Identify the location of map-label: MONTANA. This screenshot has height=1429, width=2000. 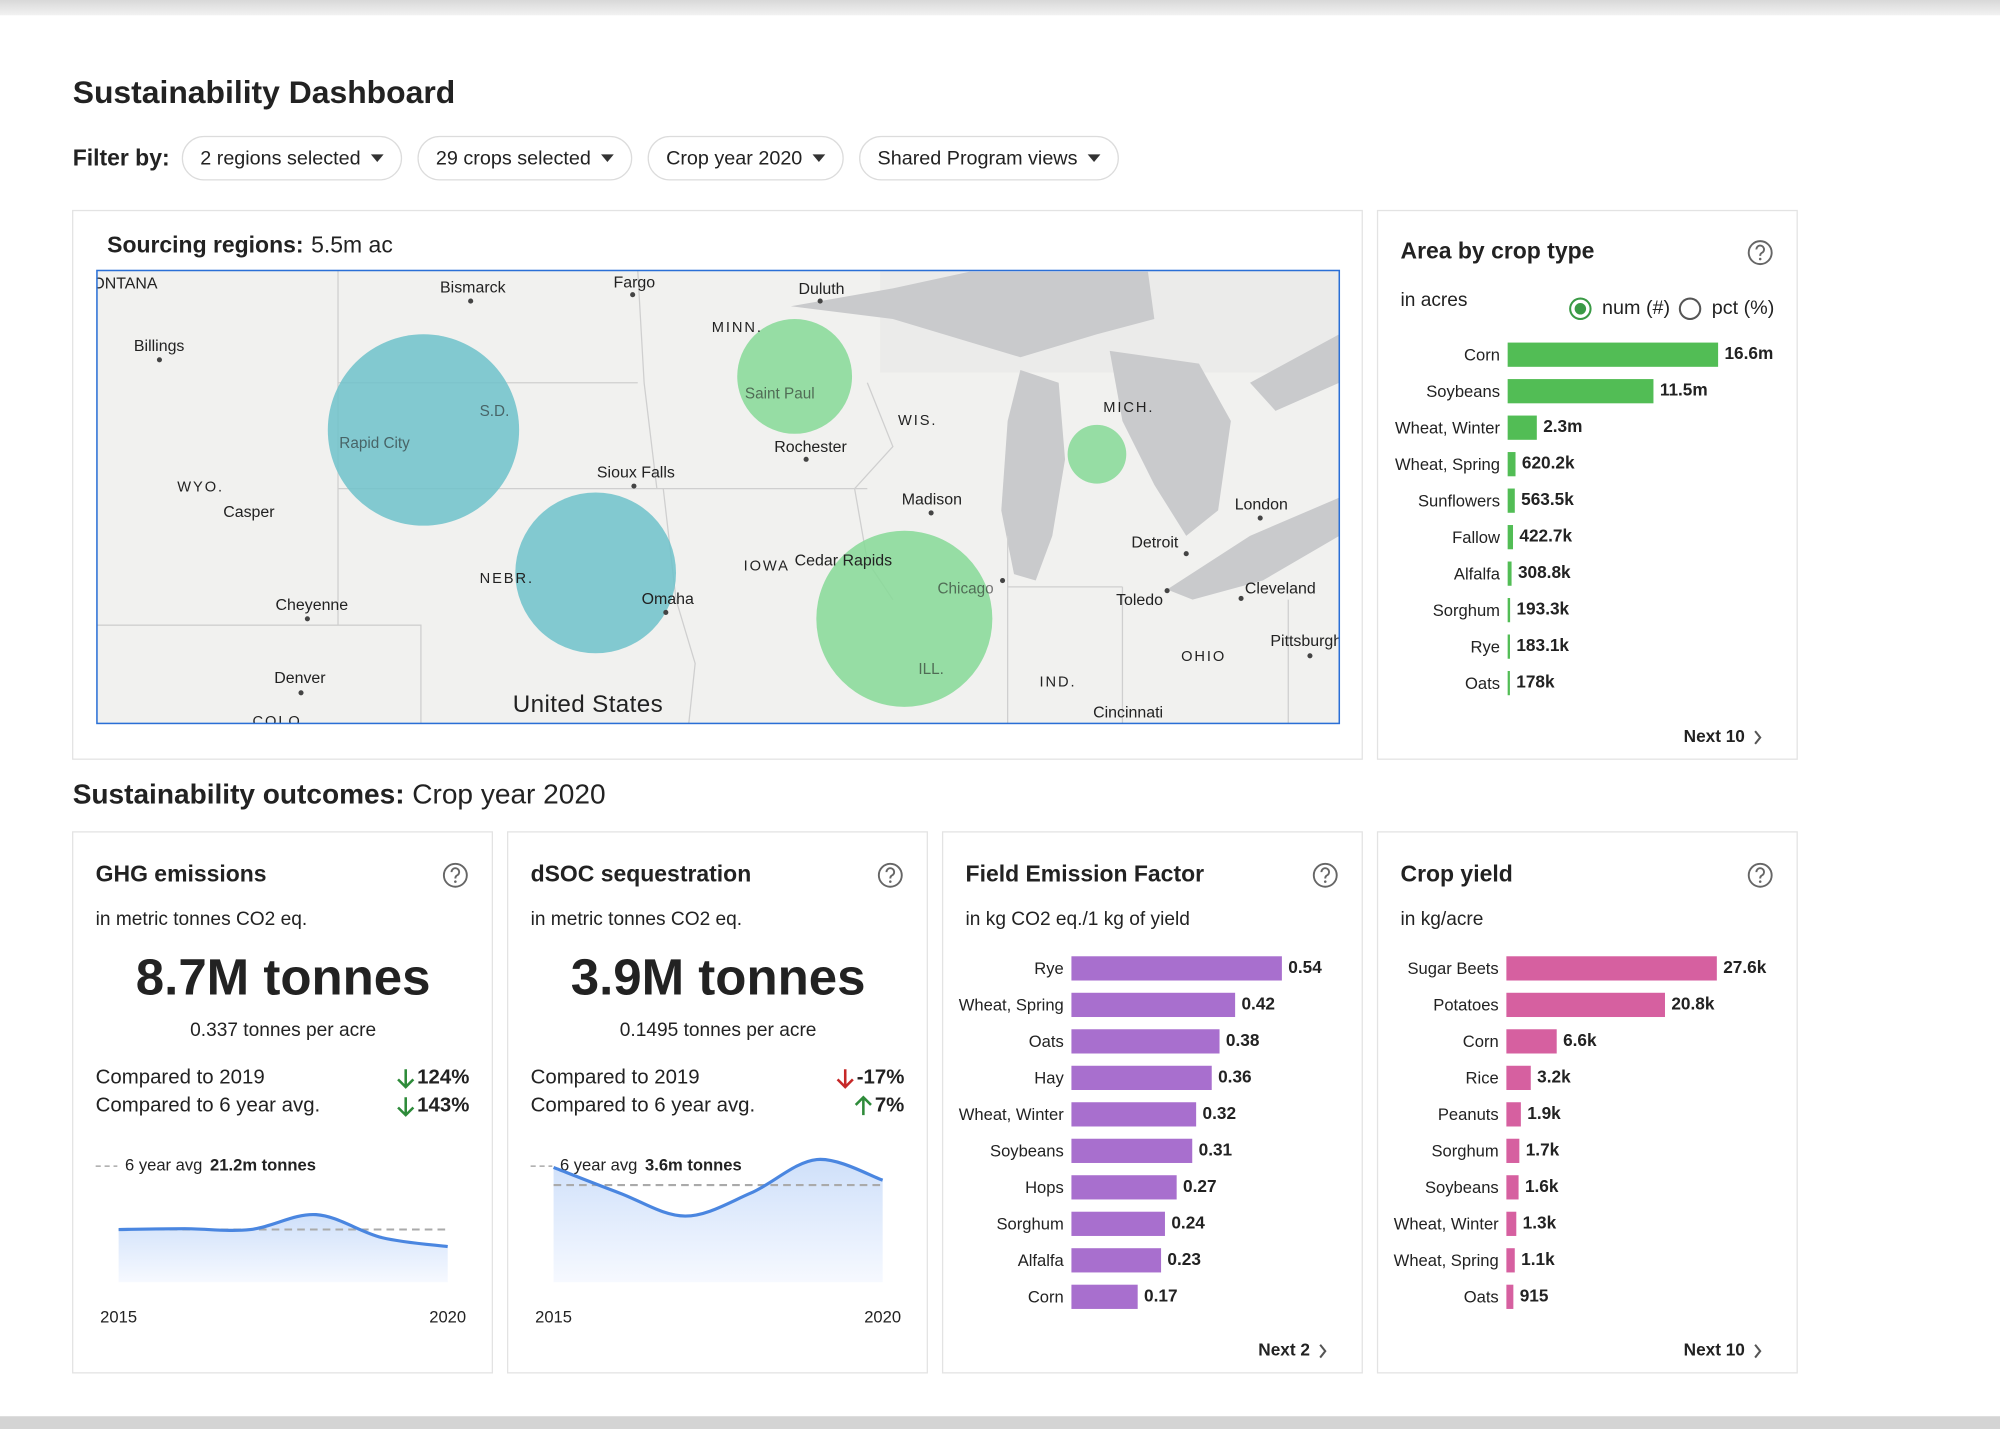
(118, 284).